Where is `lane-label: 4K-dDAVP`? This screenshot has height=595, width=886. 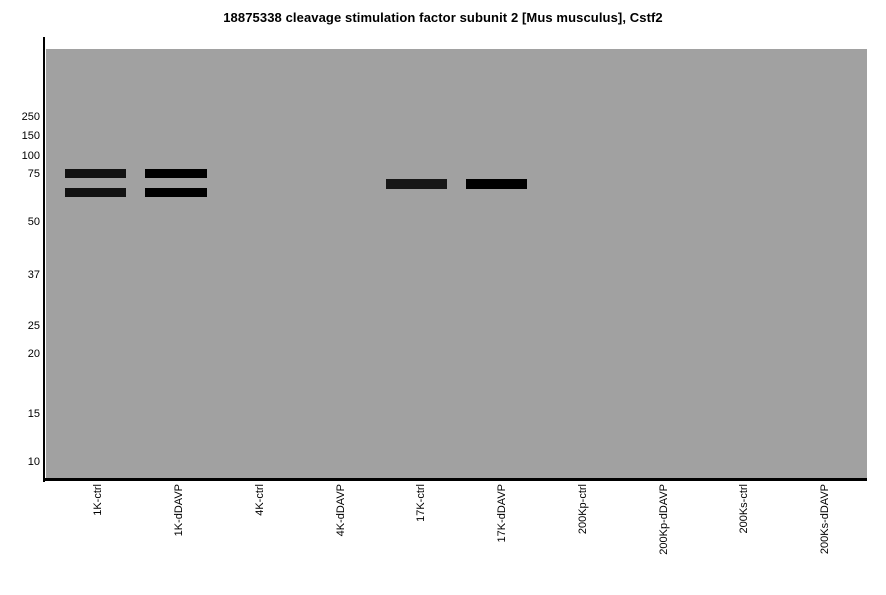
lane-label: 4K-dDAVP is located at coordinates (341, 510).